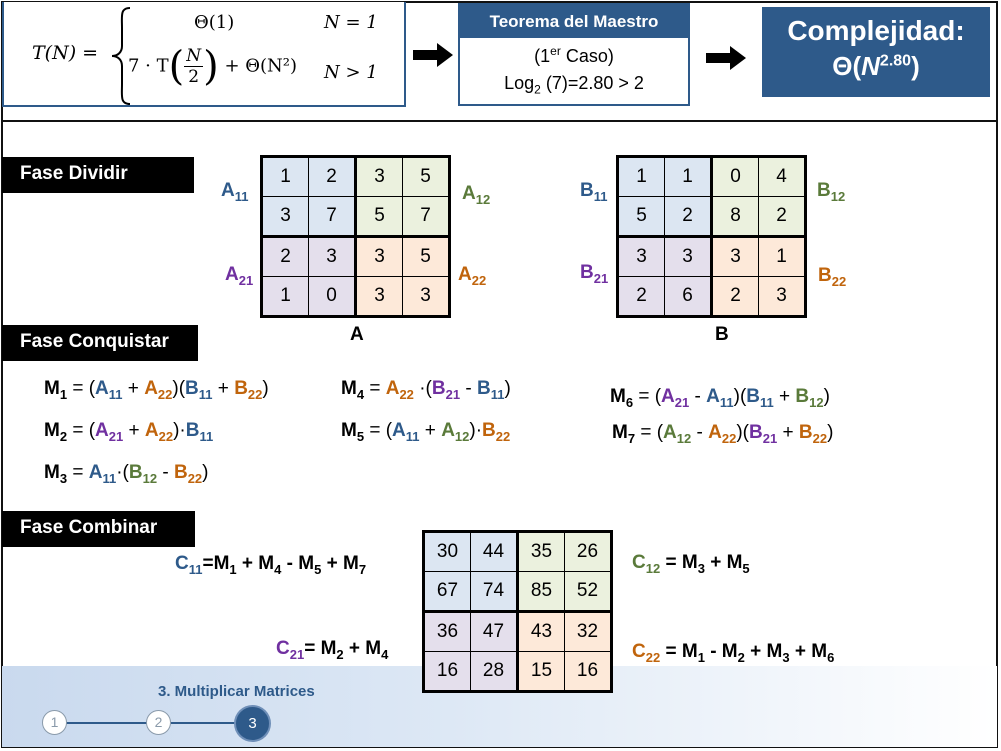 Image resolution: width=1001 pixels, height=751 pixels. I want to click on label-b12: B12, so click(831, 192).